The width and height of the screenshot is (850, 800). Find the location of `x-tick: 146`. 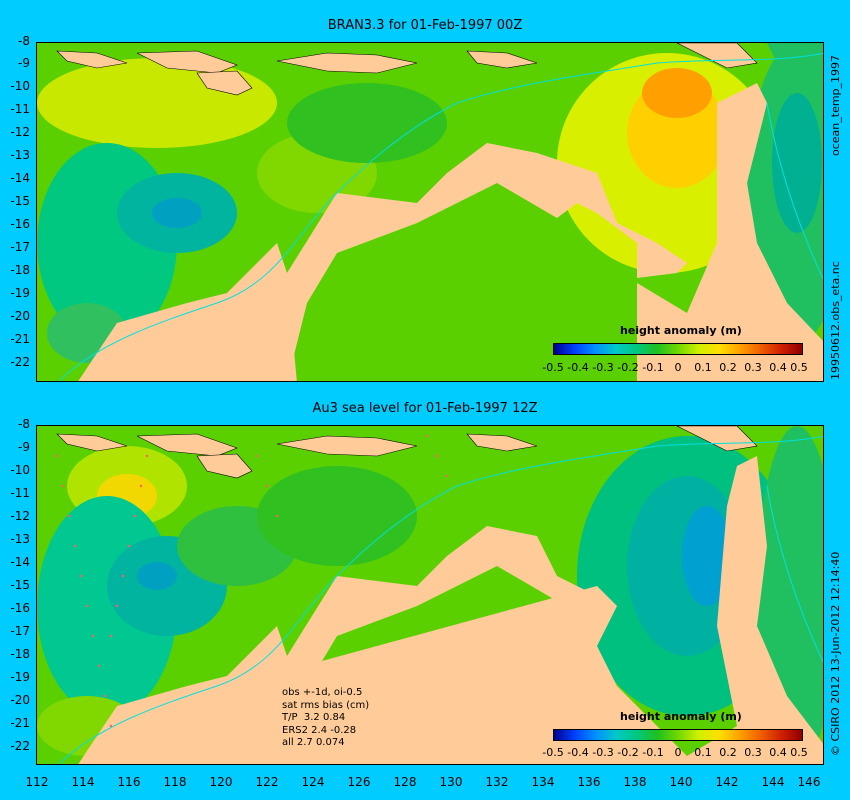

x-tick: 146 is located at coordinates (809, 782).